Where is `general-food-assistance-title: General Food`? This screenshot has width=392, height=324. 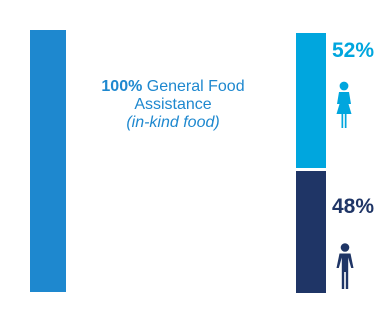 general-food-assistance-title: General Food is located at coordinates (195, 86).